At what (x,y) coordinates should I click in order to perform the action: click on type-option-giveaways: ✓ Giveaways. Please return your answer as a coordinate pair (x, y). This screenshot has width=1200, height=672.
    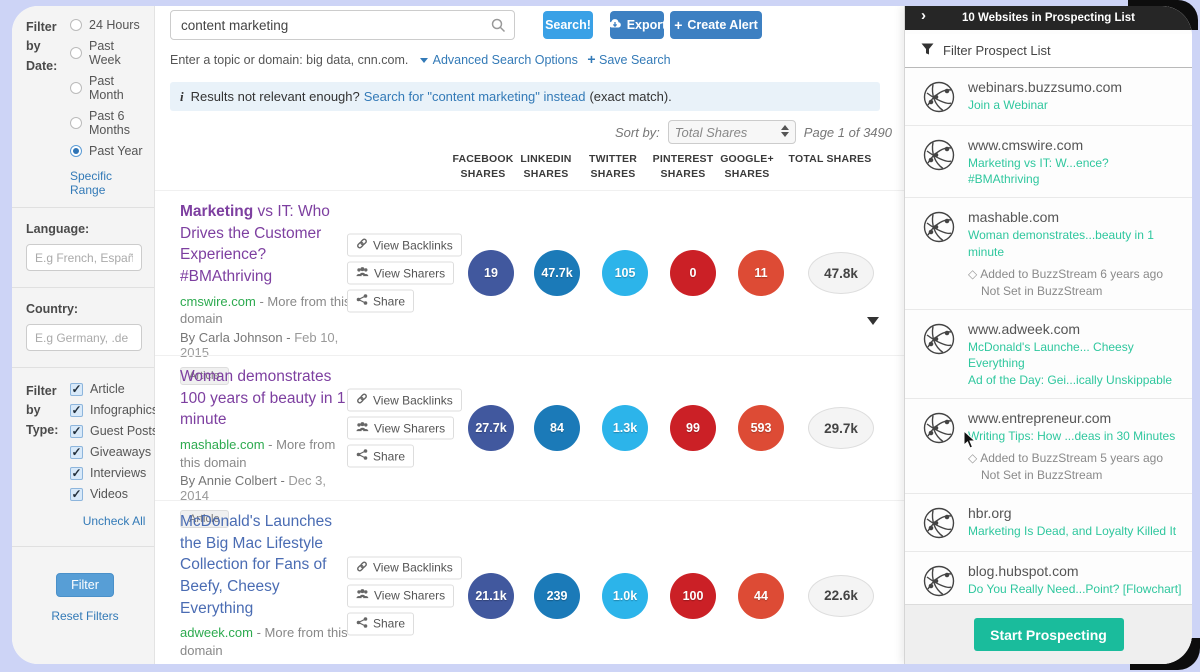
    Looking at the image, I should click on (114, 452).